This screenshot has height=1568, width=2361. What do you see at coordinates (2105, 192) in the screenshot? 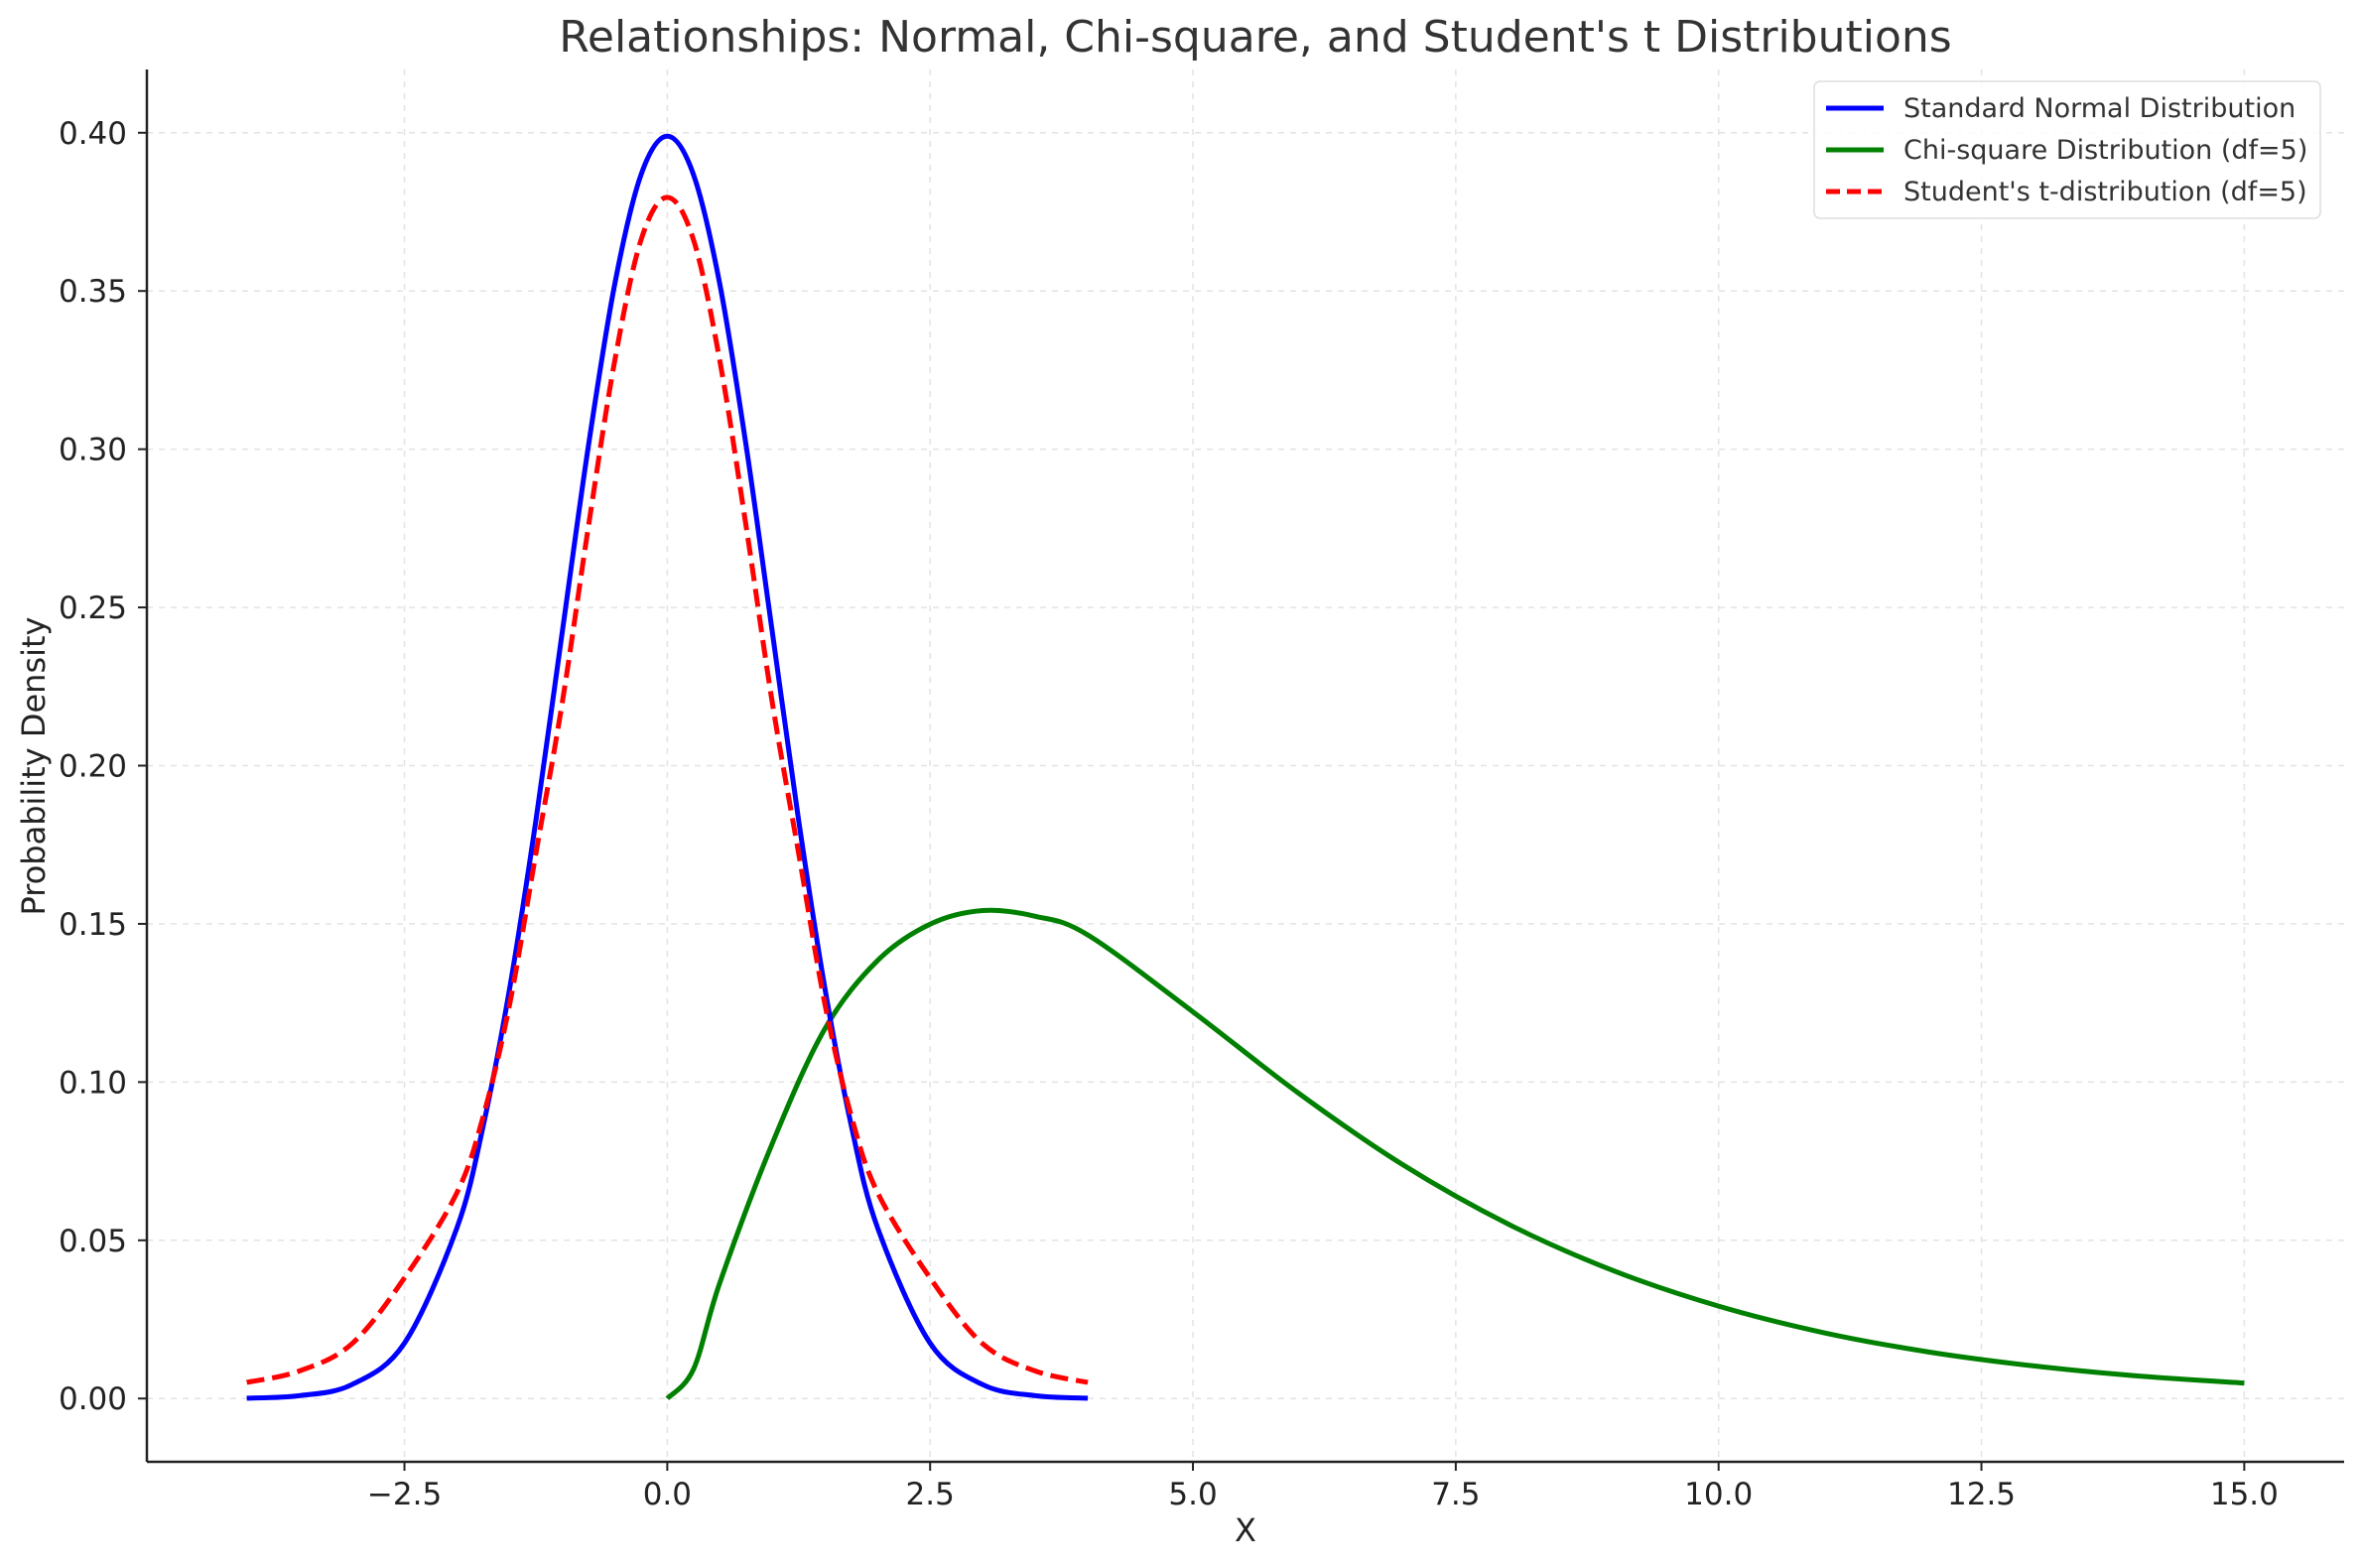
I see `legend-label-2: Student's t-distribution (df=5)` at bounding box center [2105, 192].